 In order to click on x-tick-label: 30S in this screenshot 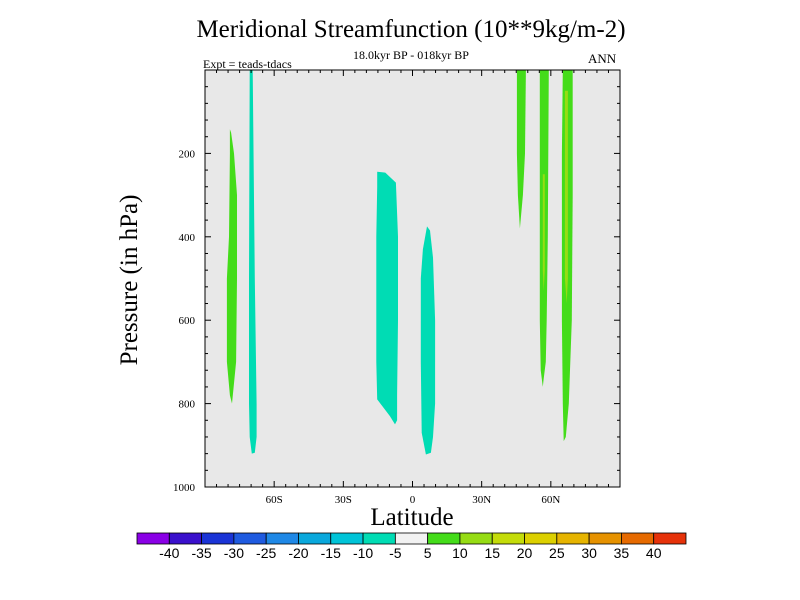, I will do `click(343, 500)`.